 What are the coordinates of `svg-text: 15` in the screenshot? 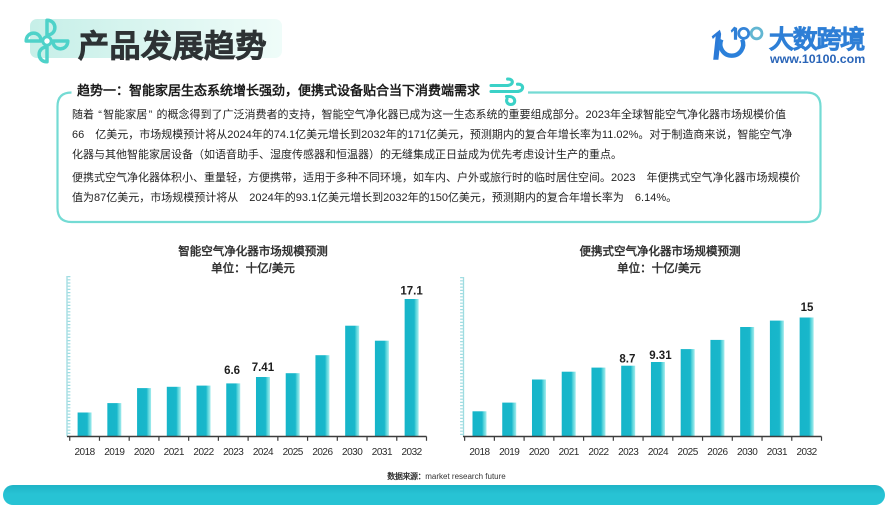 It's located at (807, 308).